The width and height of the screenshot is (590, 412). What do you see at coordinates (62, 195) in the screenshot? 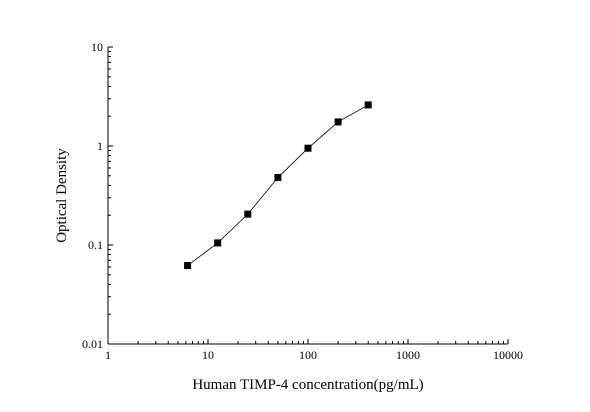
I see `y-axis-title: Optical Density` at bounding box center [62, 195].